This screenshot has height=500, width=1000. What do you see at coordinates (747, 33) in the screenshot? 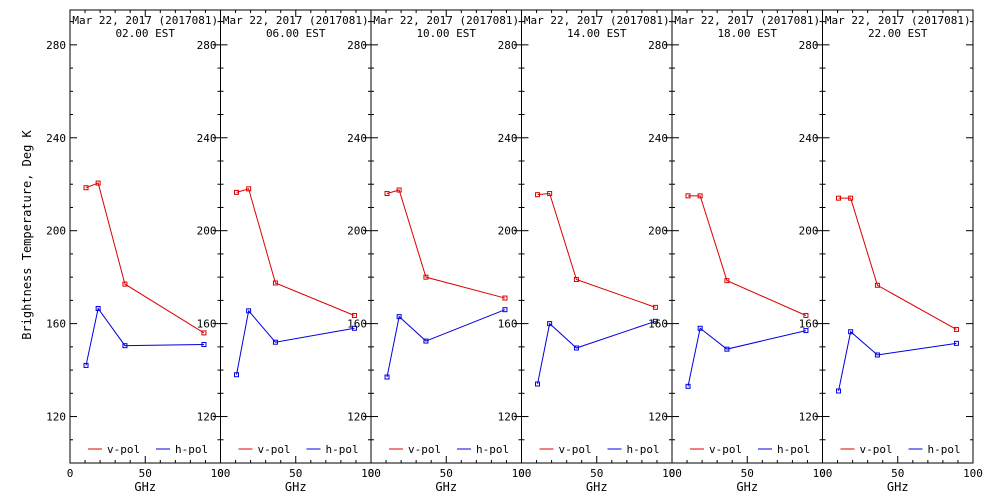
I see `panel-subtitle: 18.00 EST` at bounding box center [747, 33].